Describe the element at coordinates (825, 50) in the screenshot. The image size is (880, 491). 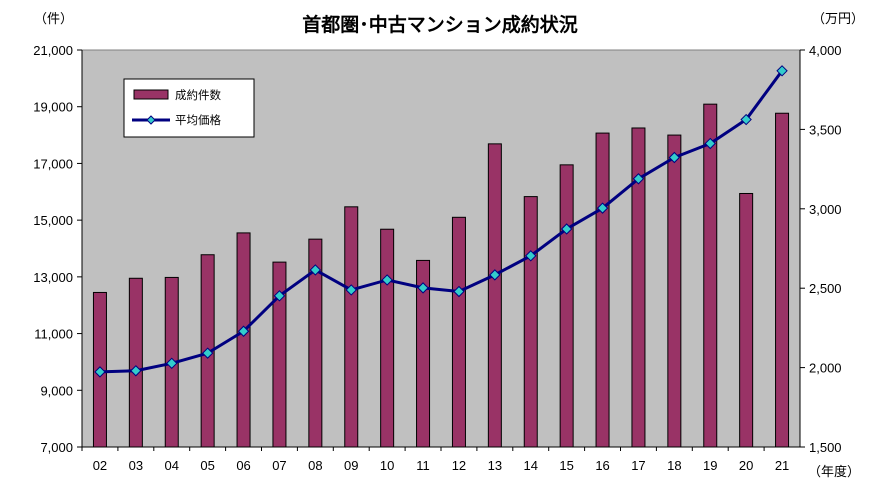
I see `y-right-tick-label: 4,000` at that location.